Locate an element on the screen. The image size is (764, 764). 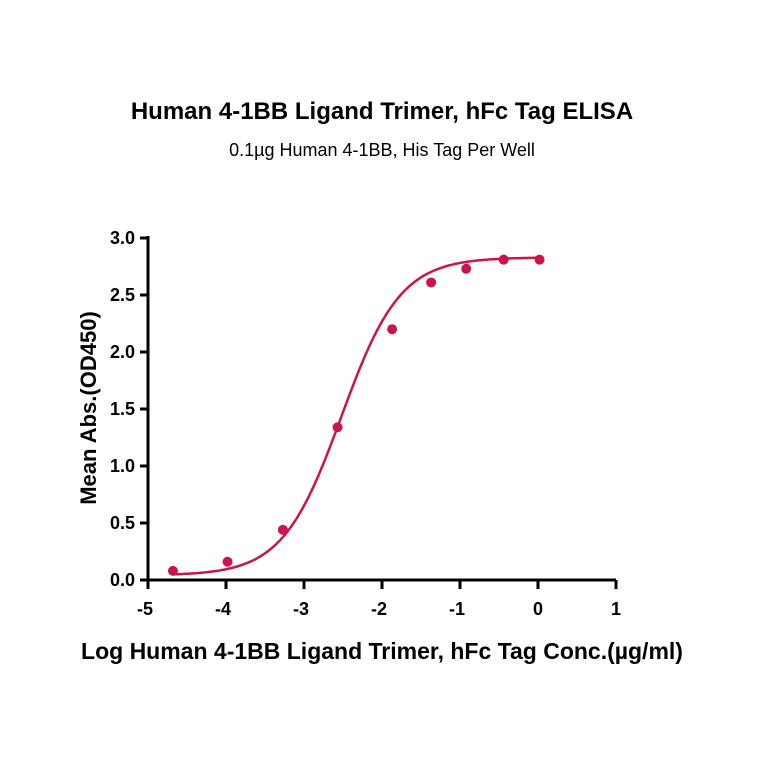
y-tick-label: 2.5 is located at coordinates (122, 295).